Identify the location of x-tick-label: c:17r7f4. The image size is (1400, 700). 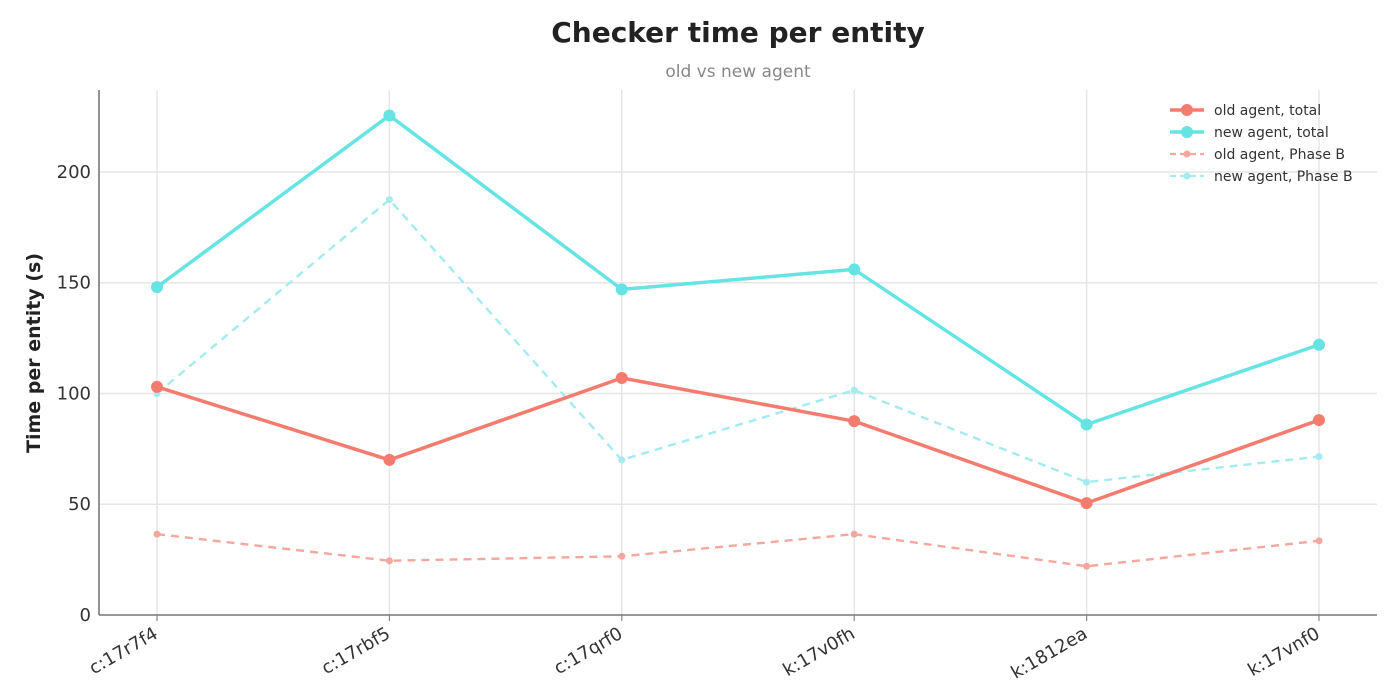
(124, 651).